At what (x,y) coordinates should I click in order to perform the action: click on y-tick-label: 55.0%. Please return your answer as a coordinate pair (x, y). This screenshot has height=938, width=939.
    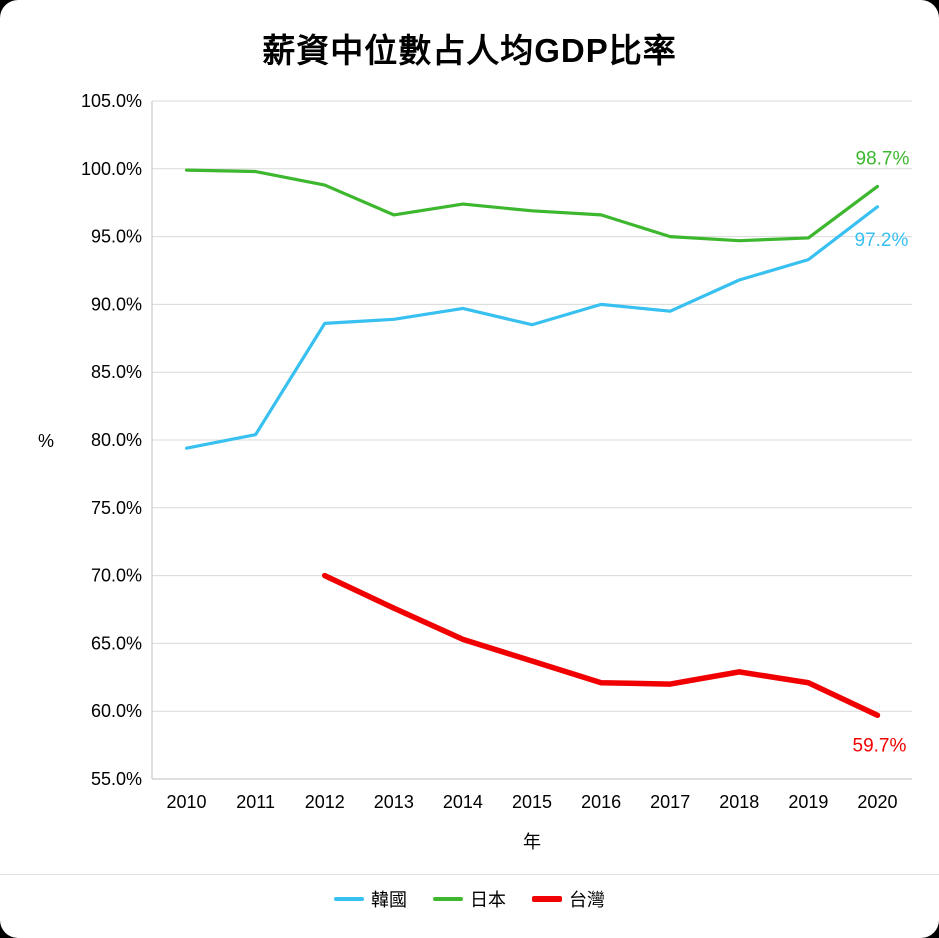
    Looking at the image, I should click on (116, 779).